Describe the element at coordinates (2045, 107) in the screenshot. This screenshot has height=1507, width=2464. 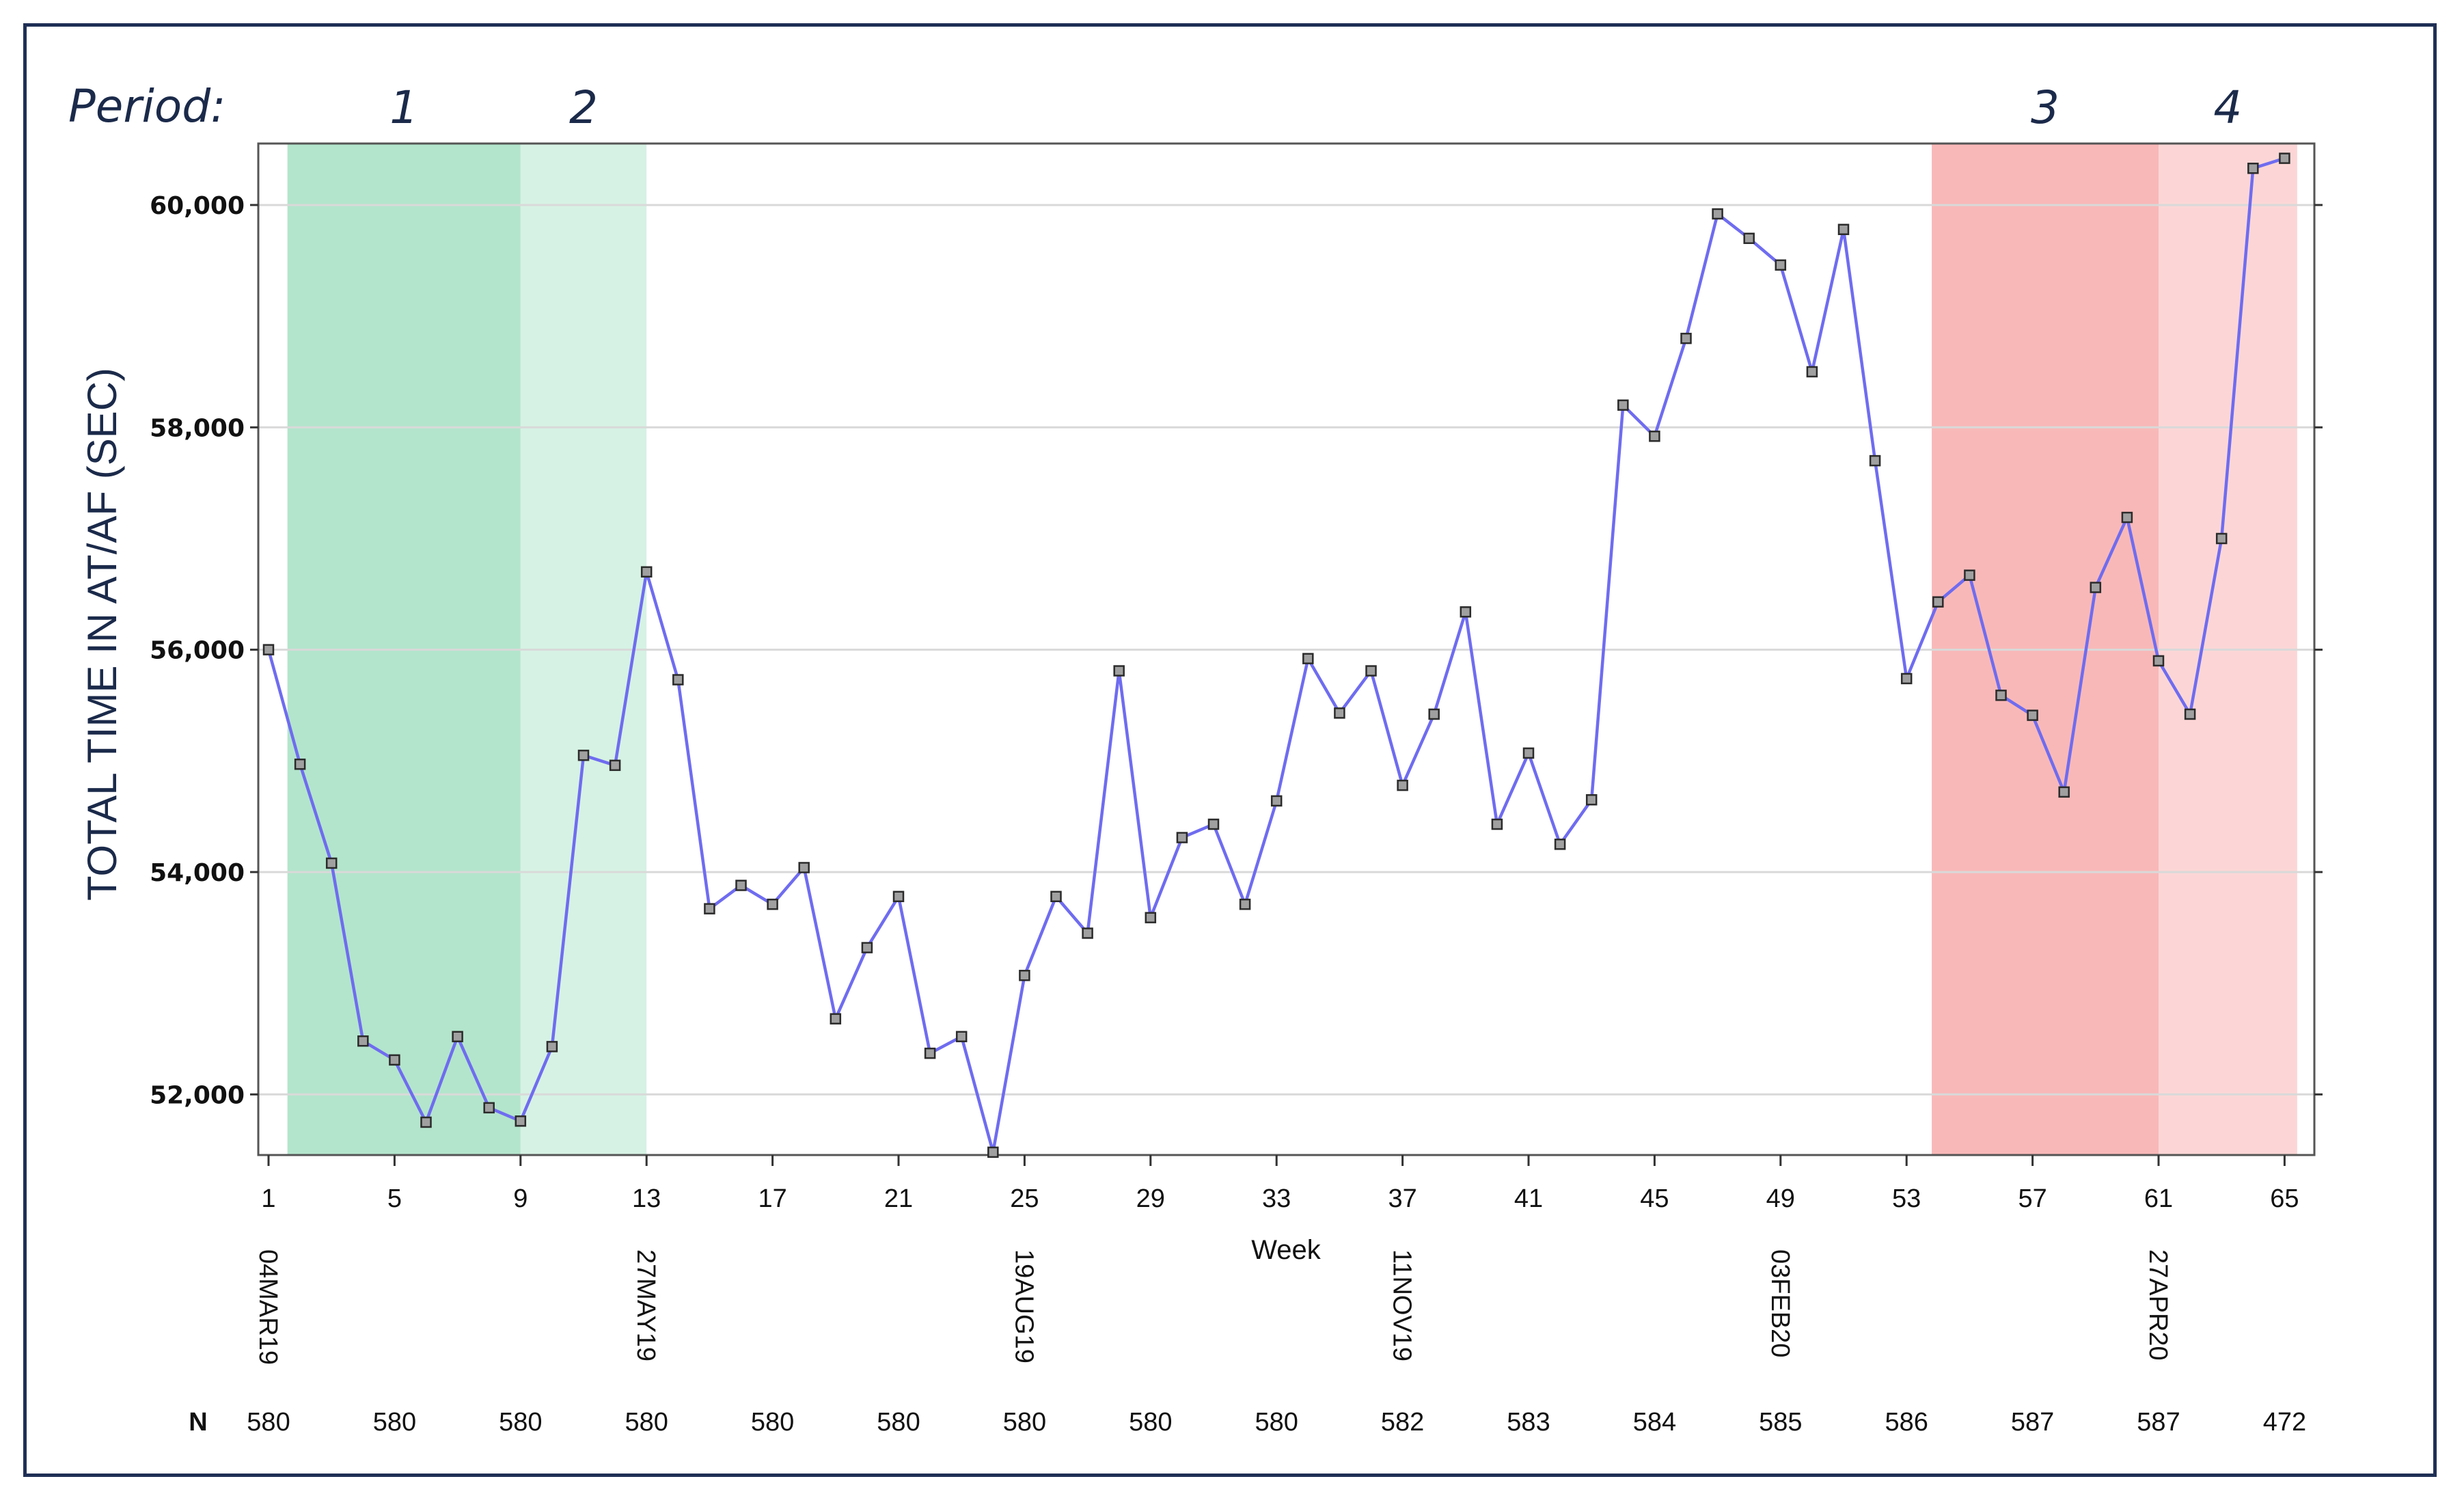
I see `period-label-3: 3` at that location.